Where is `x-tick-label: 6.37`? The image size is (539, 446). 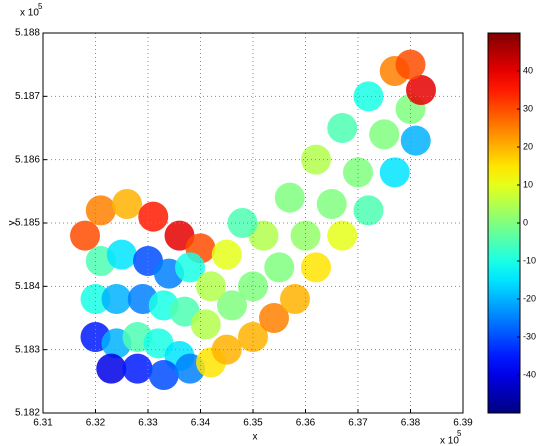
x-tick-label: 6.37 is located at coordinates (358, 423).